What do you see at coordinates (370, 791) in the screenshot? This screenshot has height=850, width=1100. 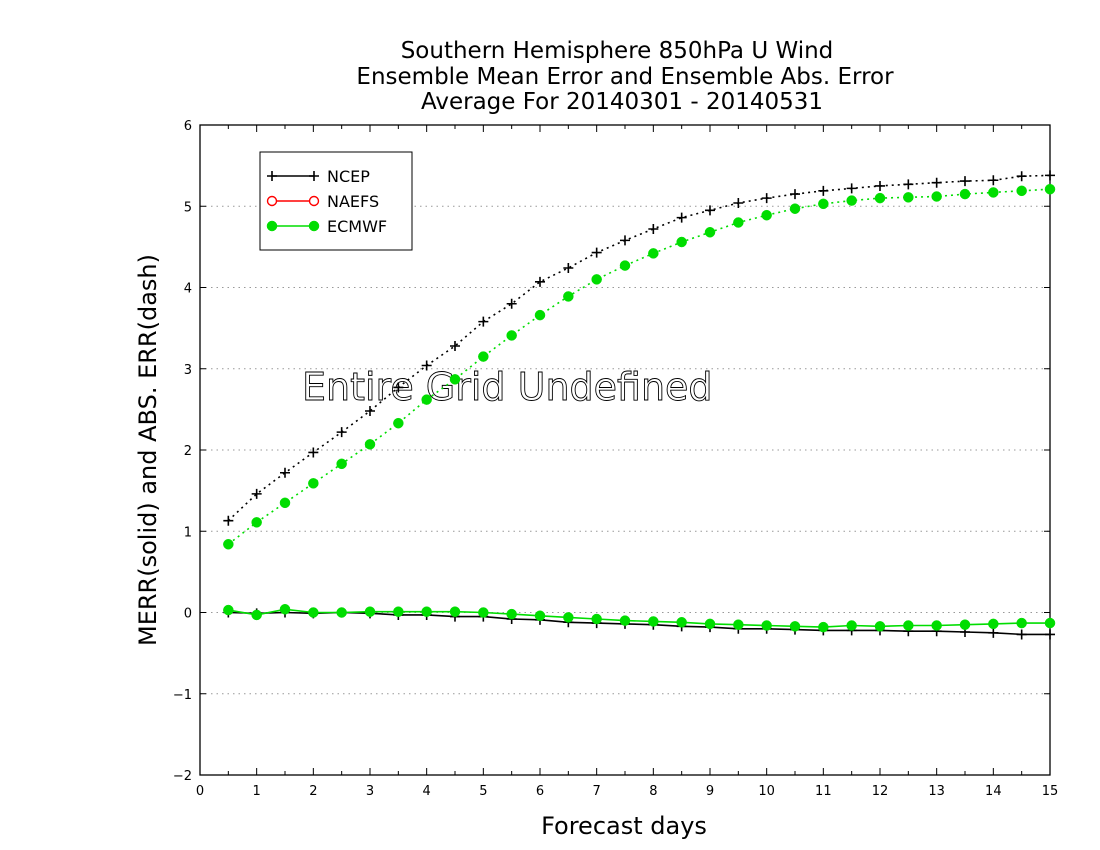 I see `x-tick-label: 3` at bounding box center [370, 791].